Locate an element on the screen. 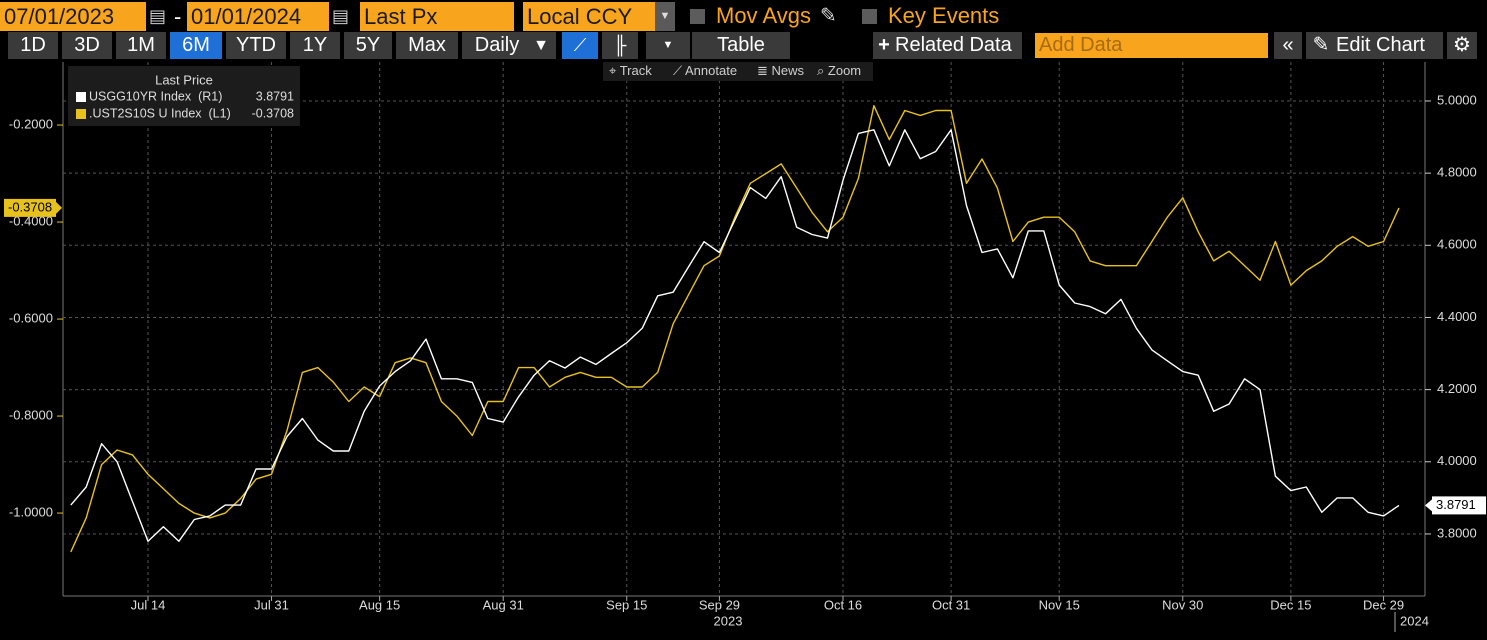 This screenshot has height=640, width=1487. annotate-tool: ⟋ Annotate is located at coordinates (705, 70).